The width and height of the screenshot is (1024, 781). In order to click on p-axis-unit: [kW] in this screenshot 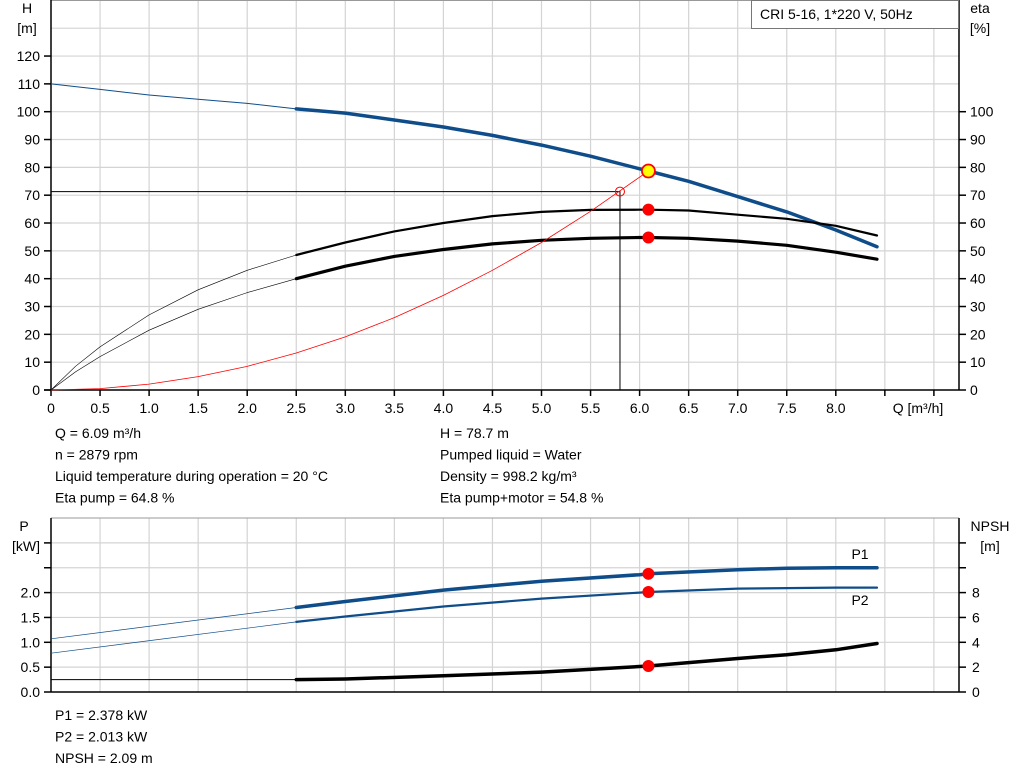, I will do `click(26, 546)`.